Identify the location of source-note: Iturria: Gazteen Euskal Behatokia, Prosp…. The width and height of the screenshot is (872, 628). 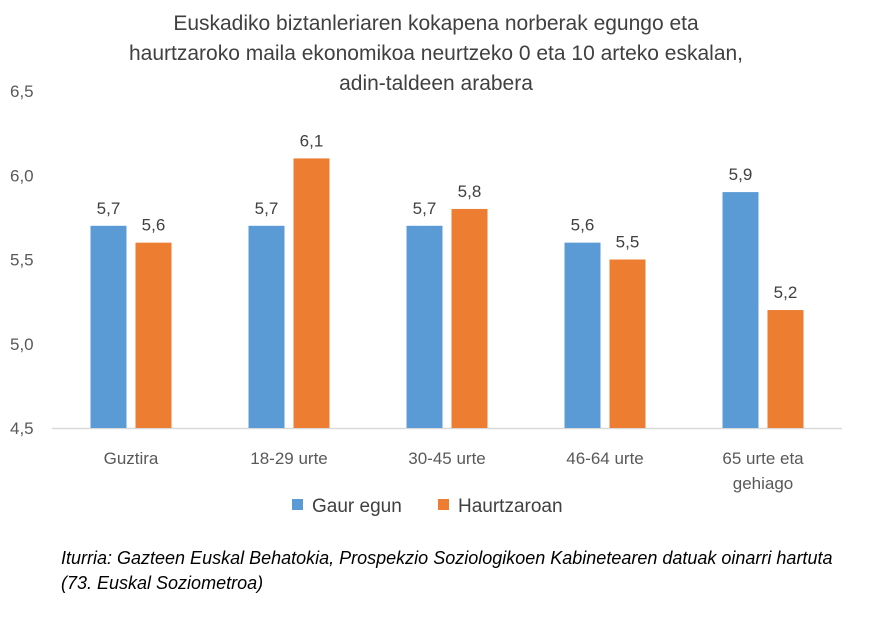
(447, 570).